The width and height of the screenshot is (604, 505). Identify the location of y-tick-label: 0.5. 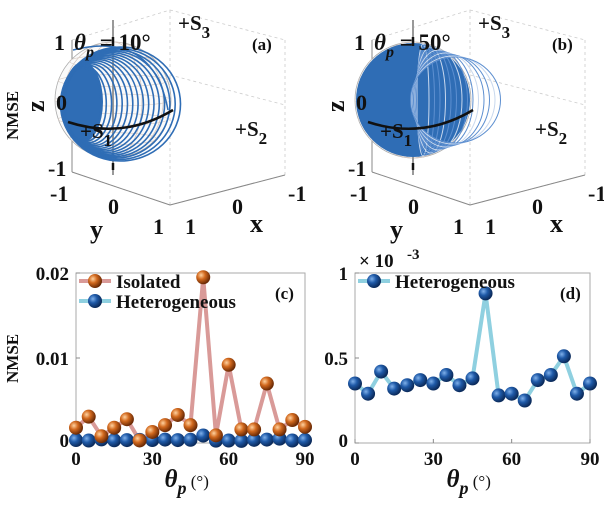
(336, 359).